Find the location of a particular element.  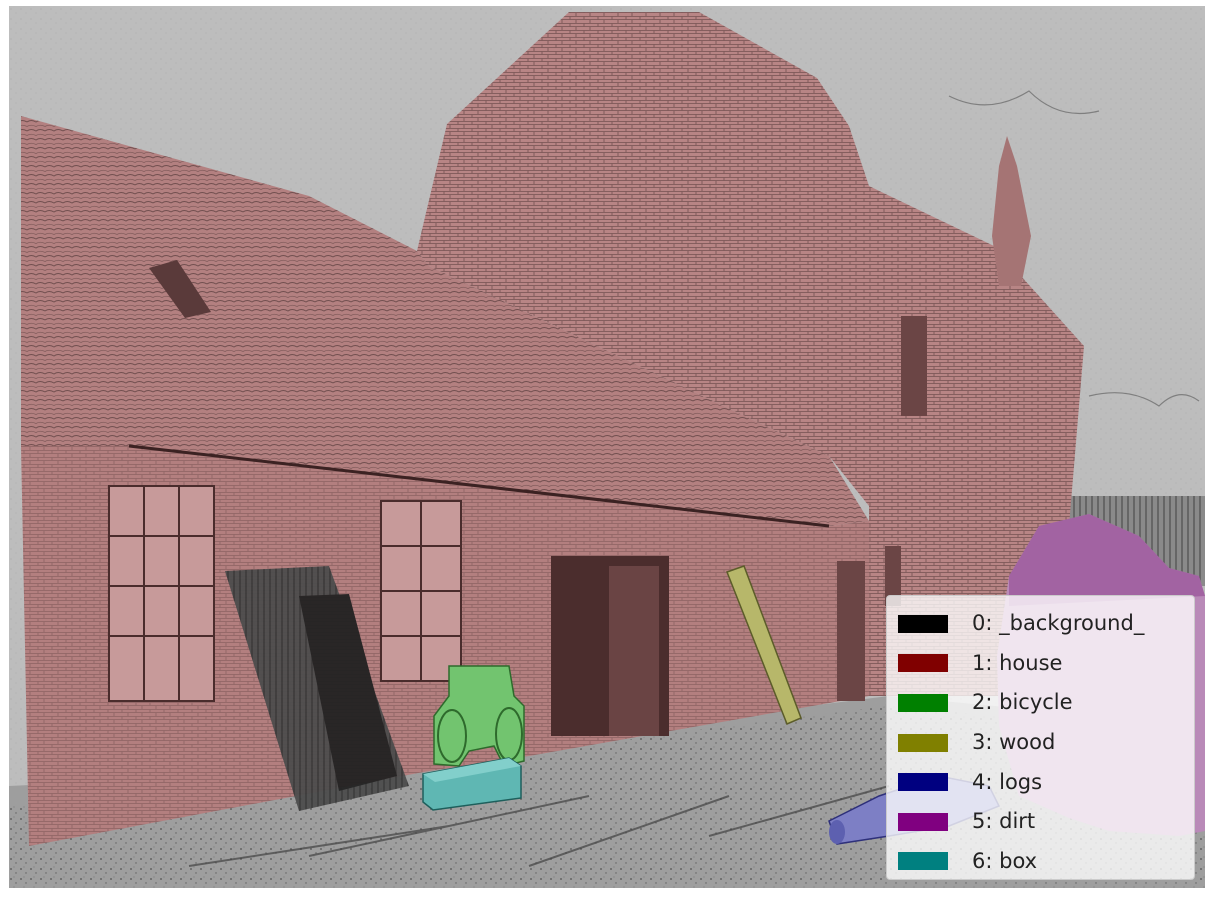

legend-entry: 2: bicycle is located at coordinates (1040, 703).